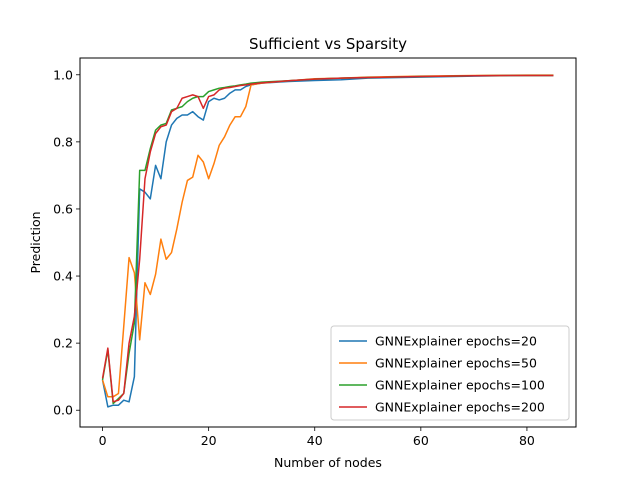 The height and width of the screenshot is (480, 640). What do you see at coordinates (63, 141) in the screenshot?
I see `y-tick-label: 0.8` at bounding box center [63, 141].